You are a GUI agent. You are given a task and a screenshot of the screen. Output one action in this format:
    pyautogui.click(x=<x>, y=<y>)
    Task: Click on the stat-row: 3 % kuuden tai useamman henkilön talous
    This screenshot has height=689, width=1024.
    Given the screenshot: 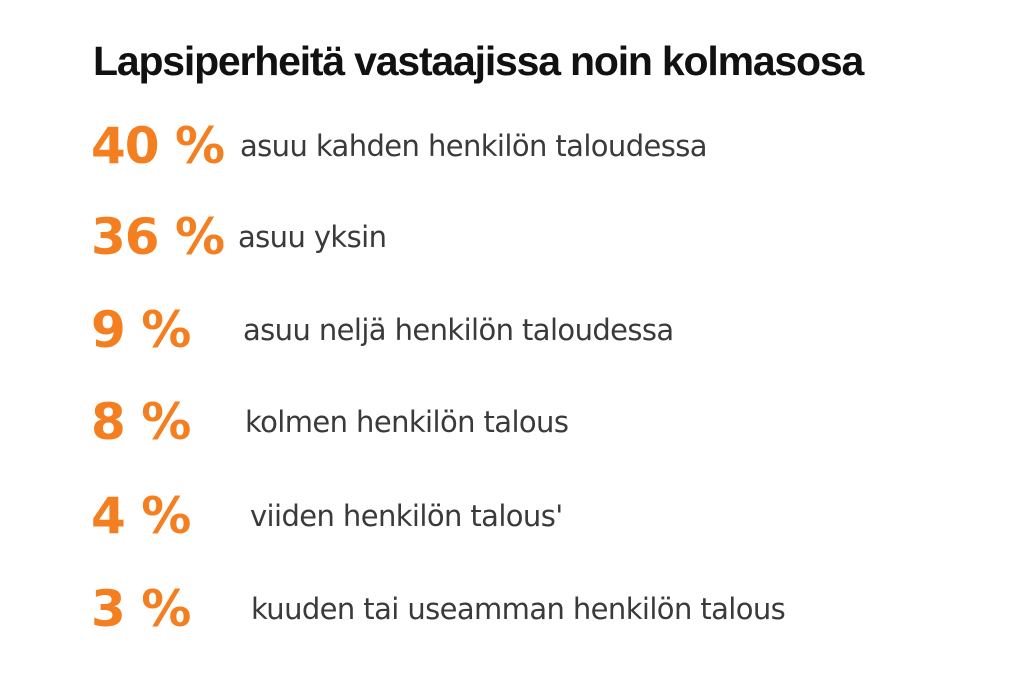 What is the action you would take?
    pyautogui.click(x=512, y=614)
    